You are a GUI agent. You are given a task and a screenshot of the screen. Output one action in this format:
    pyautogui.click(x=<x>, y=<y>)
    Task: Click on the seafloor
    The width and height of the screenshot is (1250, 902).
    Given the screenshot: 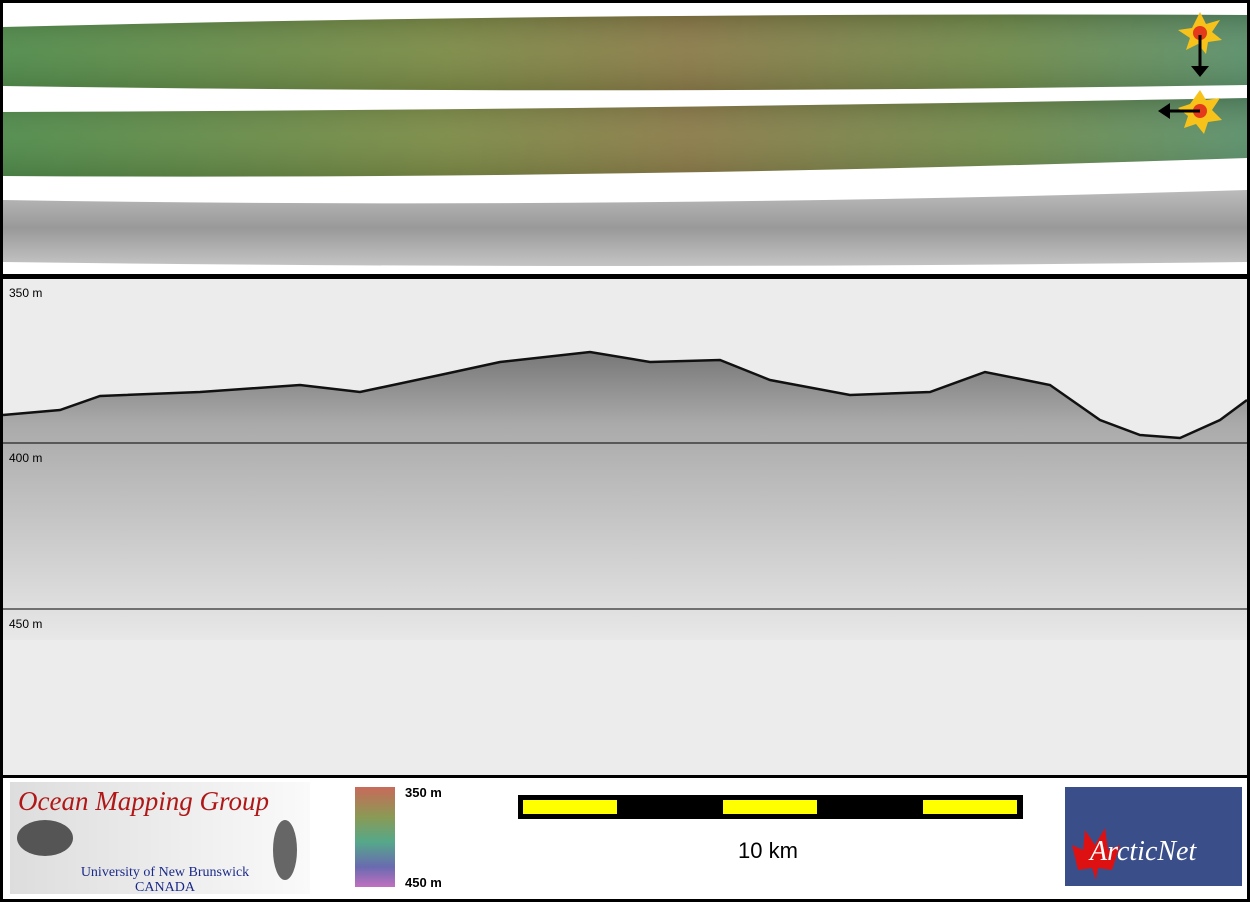 What is the action you would take?
    pyautogui.click(x=625, y=395)
    